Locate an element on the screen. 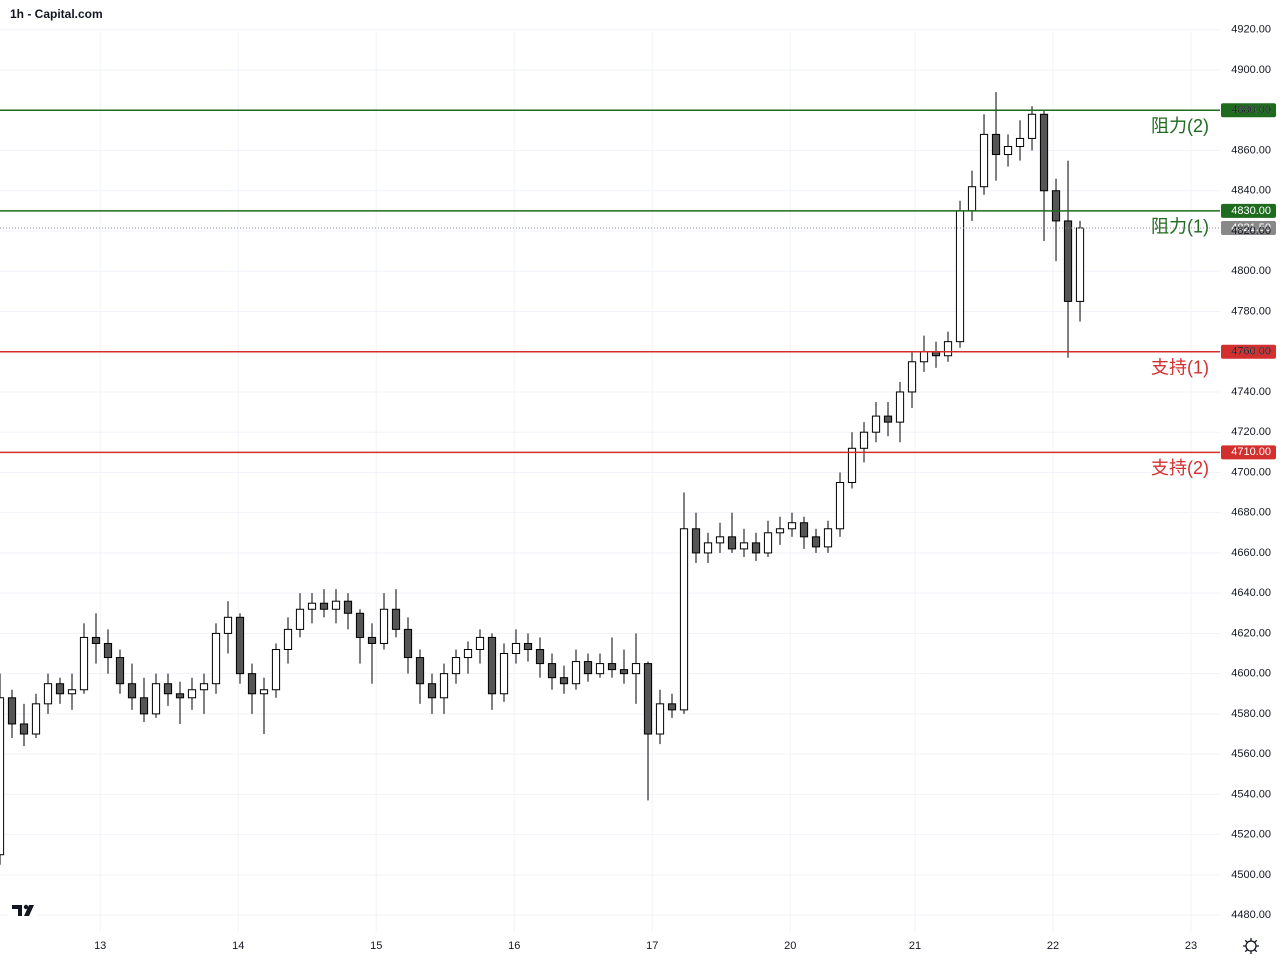 This screenshot has height=960, width=1280. level-name: 支持(1) is located at coordinates (1180, 367).